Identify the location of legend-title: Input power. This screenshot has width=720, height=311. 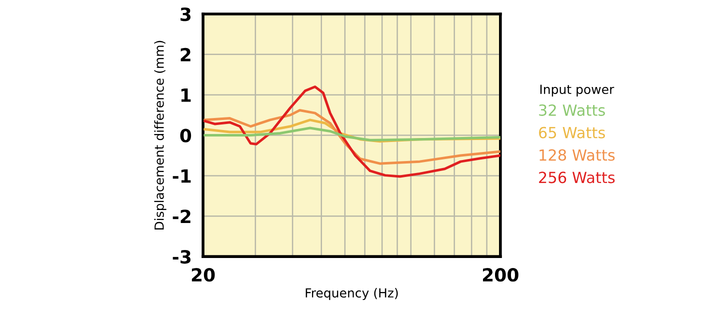
(577, 90).